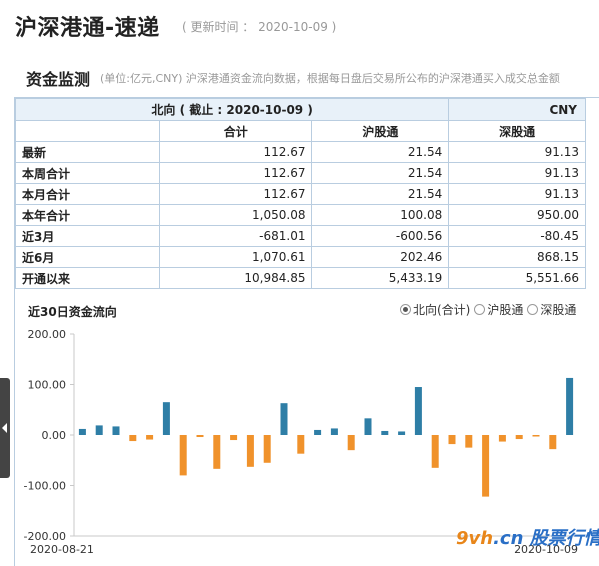 The width and height of the screenshot is (599, 566). What do you see at coordinates (235, 215) in the screenshot?
I see `cell-total: 1,050.08` at bounding box center [235, 215].